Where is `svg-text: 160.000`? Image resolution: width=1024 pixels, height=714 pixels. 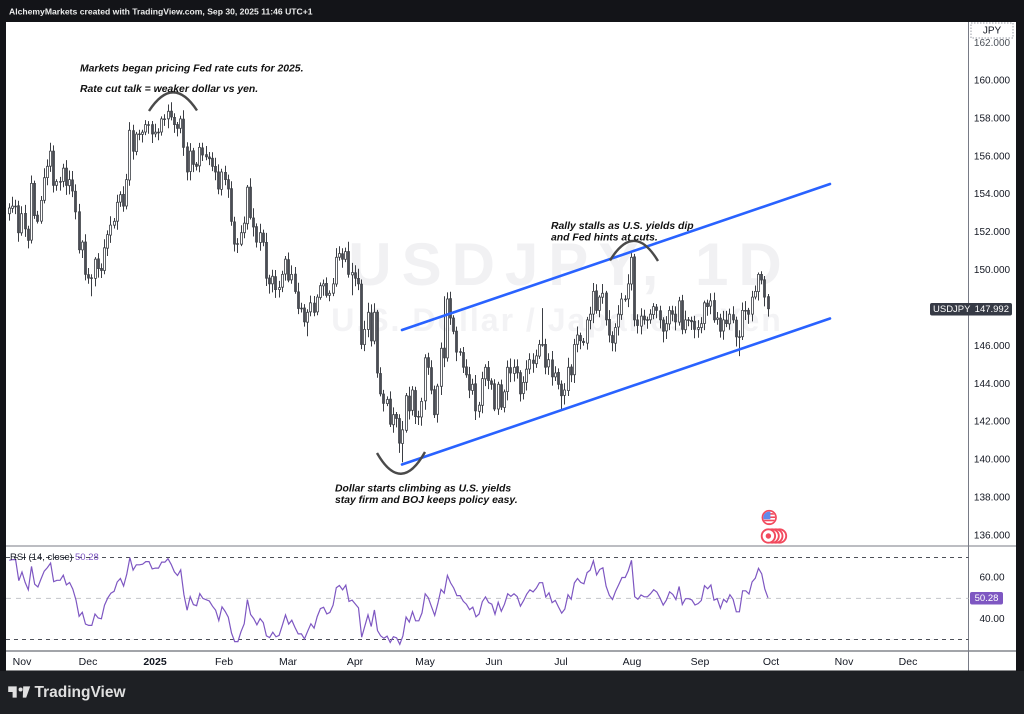 svg-text: 160.000 is located at coordinates (992, 81).